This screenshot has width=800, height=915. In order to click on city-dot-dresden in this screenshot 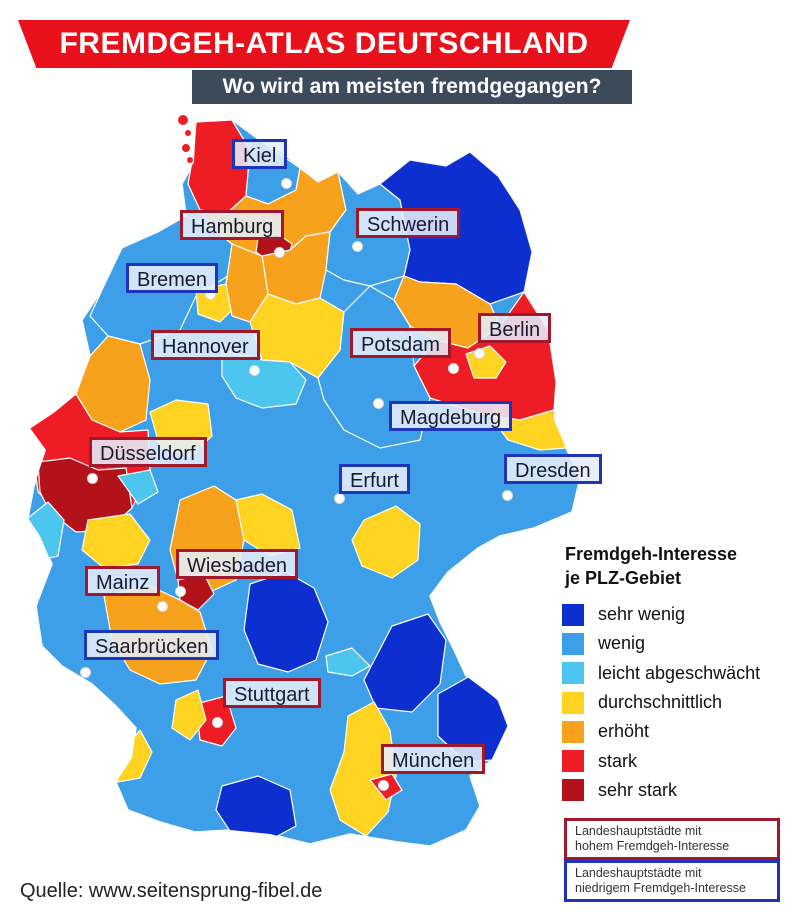, I will do `click(507, 495)`.